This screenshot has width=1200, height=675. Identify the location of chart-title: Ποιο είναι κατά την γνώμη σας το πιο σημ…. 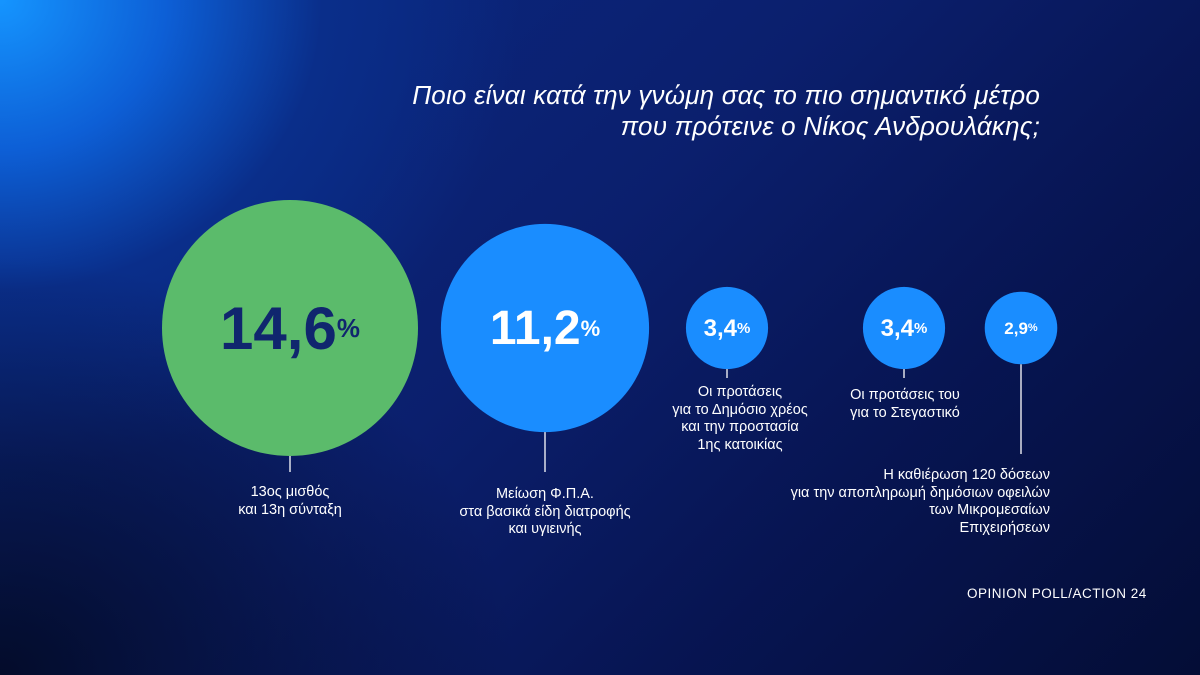
(660, 111).